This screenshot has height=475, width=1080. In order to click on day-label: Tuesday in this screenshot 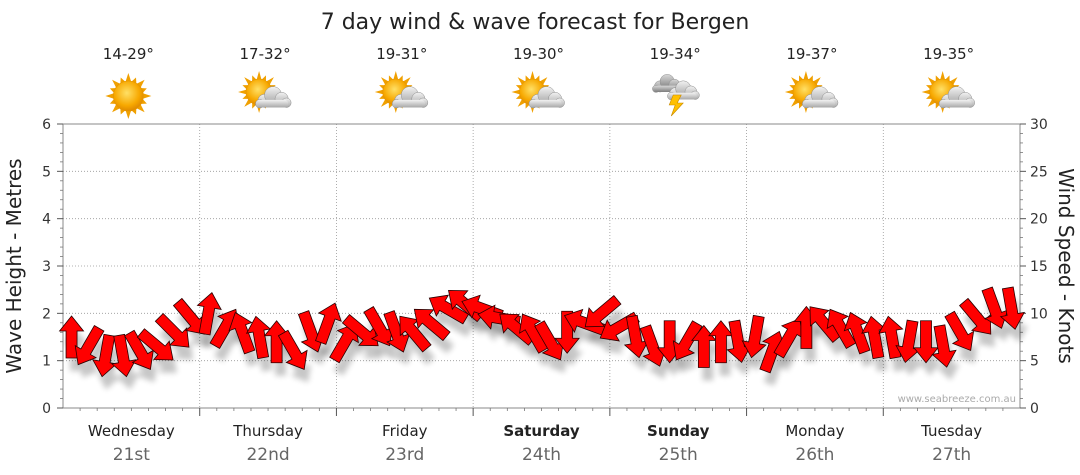, I will do `click(951, 431)`.